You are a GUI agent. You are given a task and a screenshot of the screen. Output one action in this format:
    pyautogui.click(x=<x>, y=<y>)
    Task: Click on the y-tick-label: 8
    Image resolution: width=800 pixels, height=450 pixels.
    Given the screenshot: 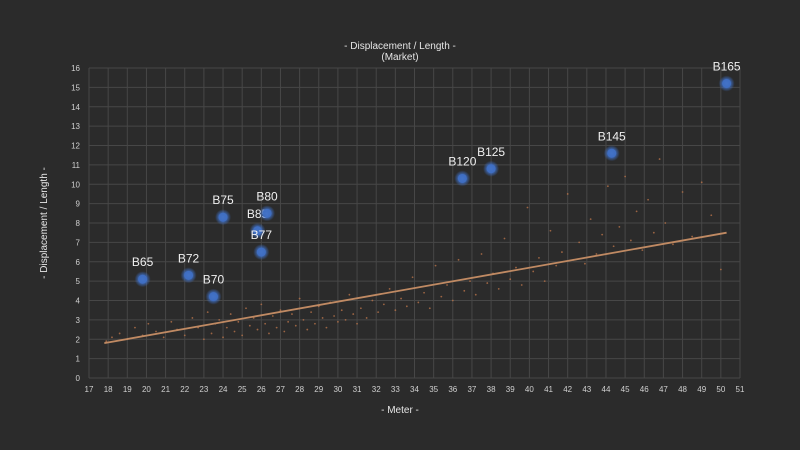 What is the action you would take?
    pyautogui.click(x=78, y=223)
    